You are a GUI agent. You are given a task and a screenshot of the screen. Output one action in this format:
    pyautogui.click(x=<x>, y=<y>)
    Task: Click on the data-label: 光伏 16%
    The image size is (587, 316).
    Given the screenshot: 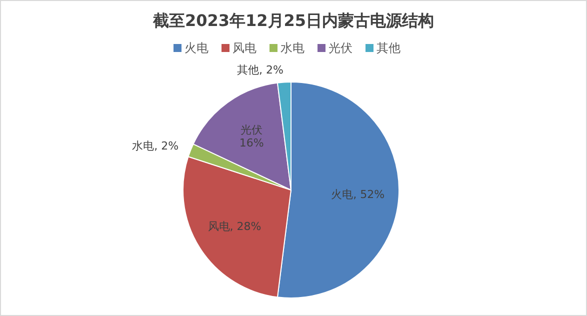 What is the action you would take?
    pyautogui.click(x=251, y=136)
    